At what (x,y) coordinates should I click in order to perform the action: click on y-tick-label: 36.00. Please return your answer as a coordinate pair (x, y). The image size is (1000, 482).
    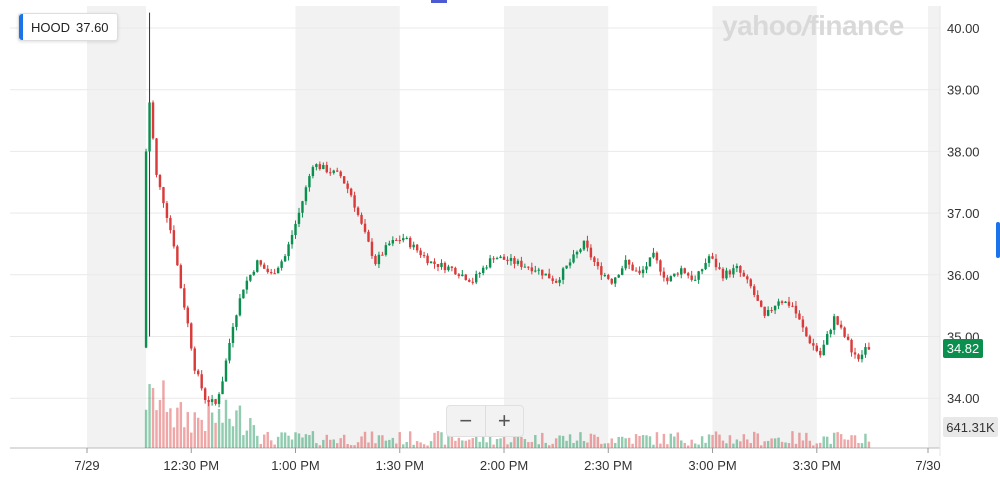
    Looking at the image, I should click on (963, 275).